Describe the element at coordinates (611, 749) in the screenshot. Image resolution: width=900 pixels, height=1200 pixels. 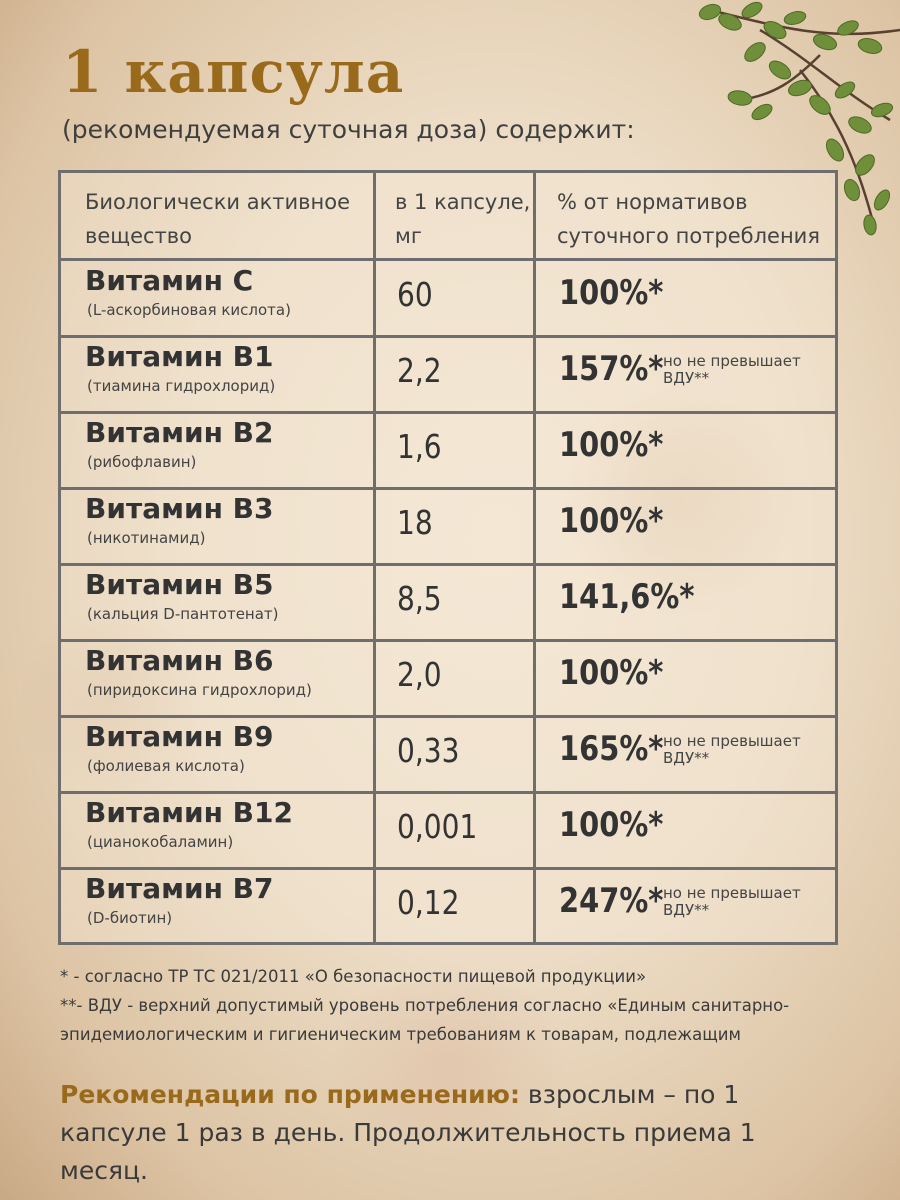
I see `vitamin-percent: 165%*` at that location.